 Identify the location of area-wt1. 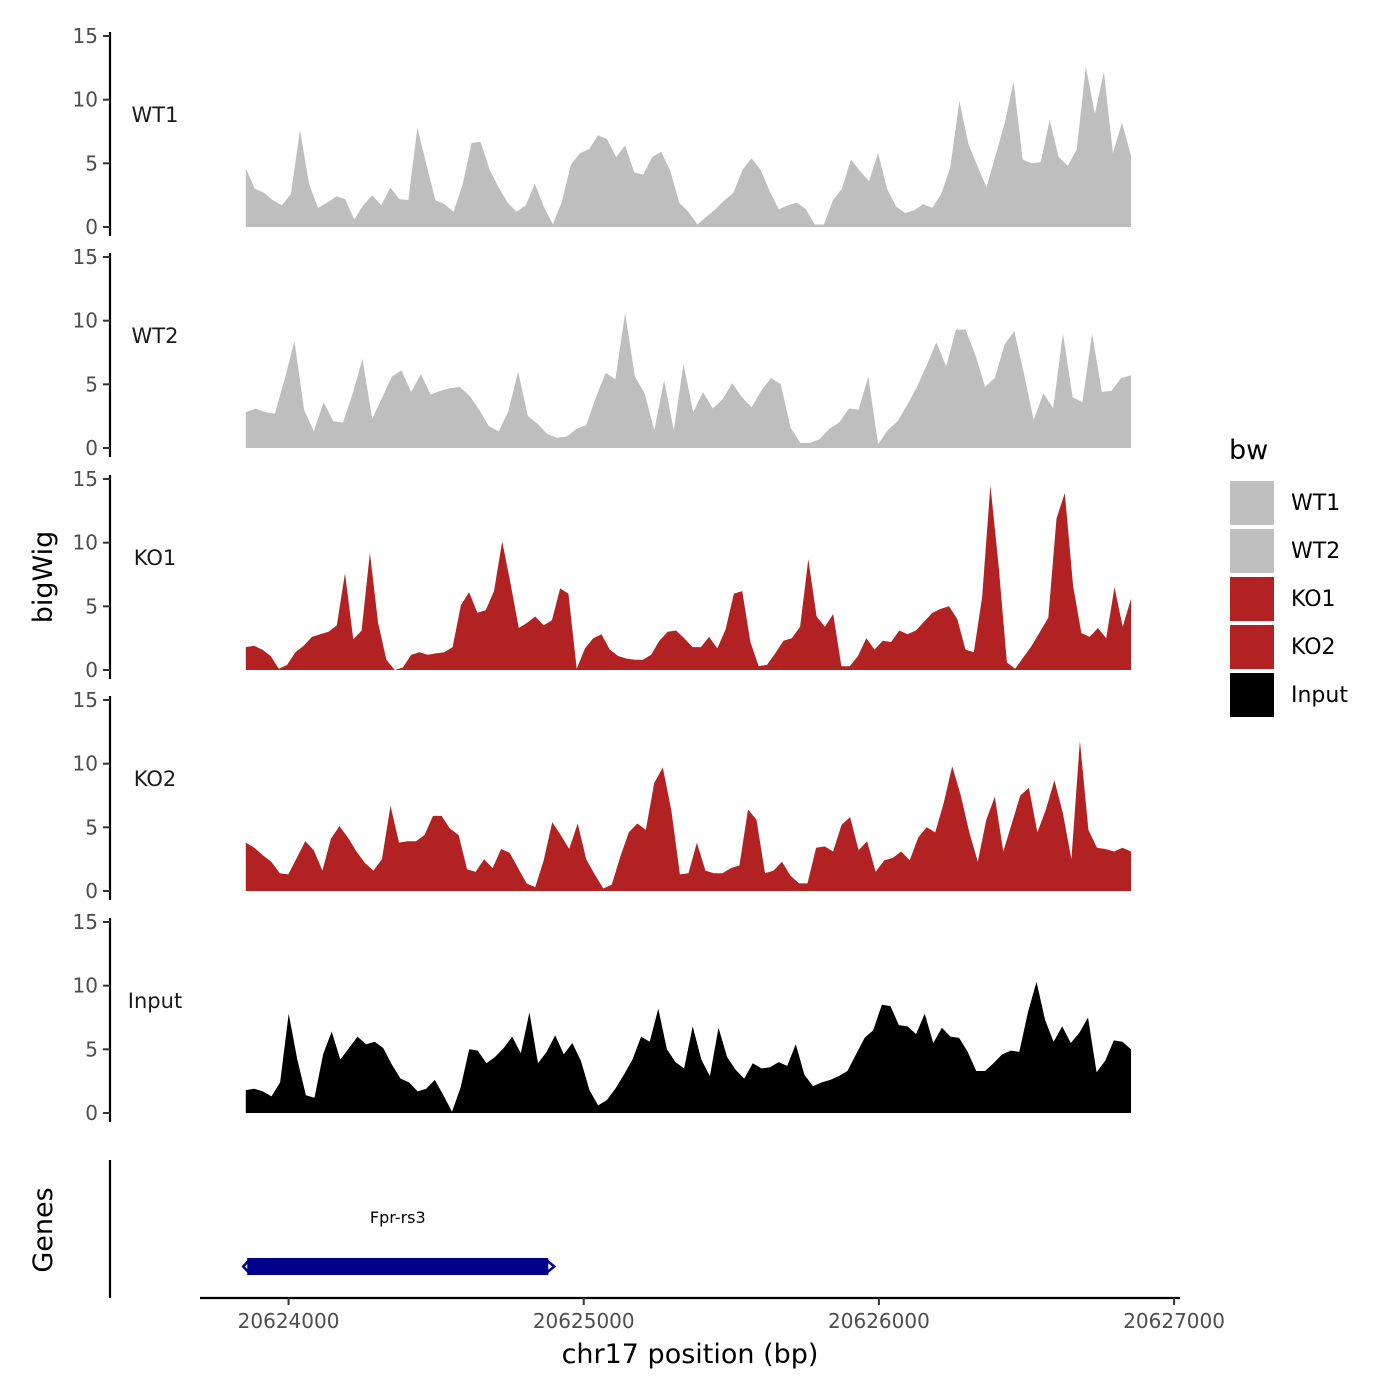
(688, 146).